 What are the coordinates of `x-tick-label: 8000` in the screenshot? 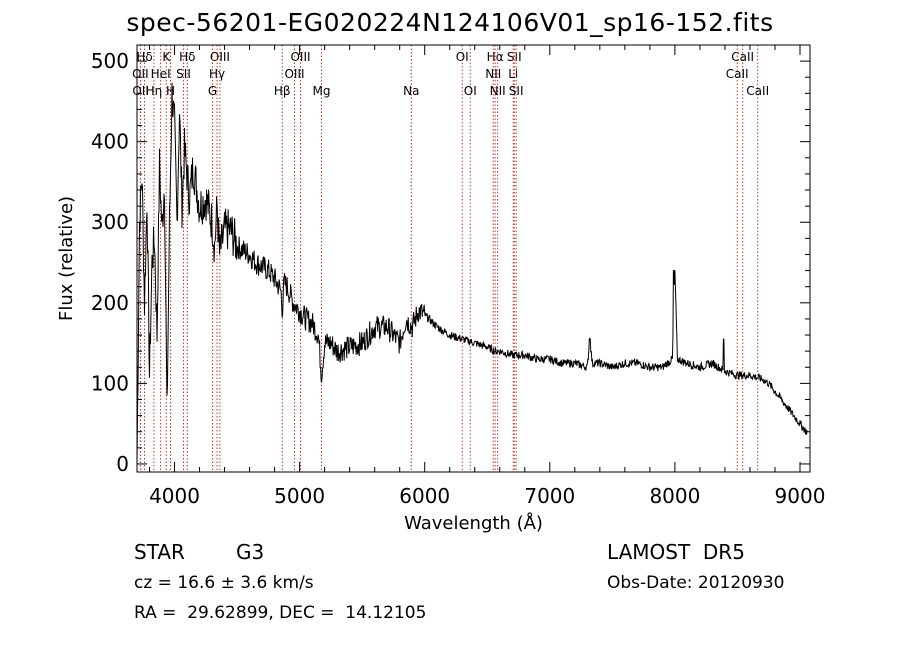 It's located at (674, 496).